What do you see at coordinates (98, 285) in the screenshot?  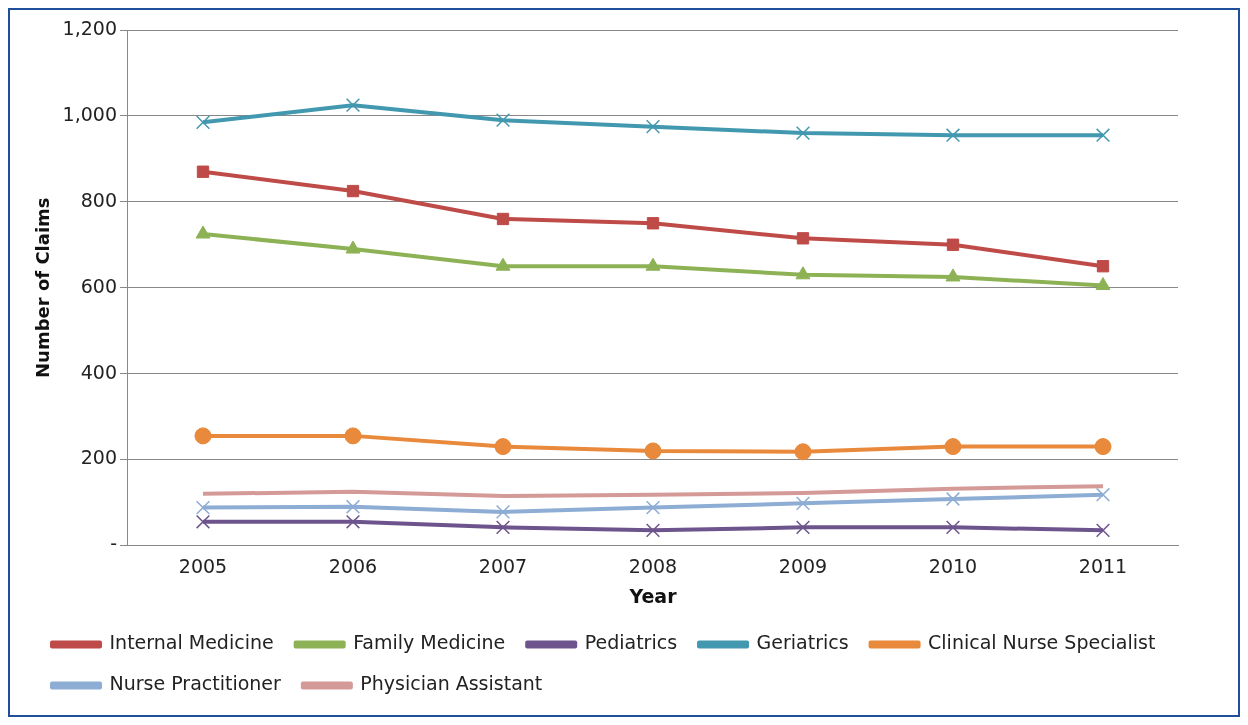 I see `y-tick-label: 600` at bounding box center [98, 285].